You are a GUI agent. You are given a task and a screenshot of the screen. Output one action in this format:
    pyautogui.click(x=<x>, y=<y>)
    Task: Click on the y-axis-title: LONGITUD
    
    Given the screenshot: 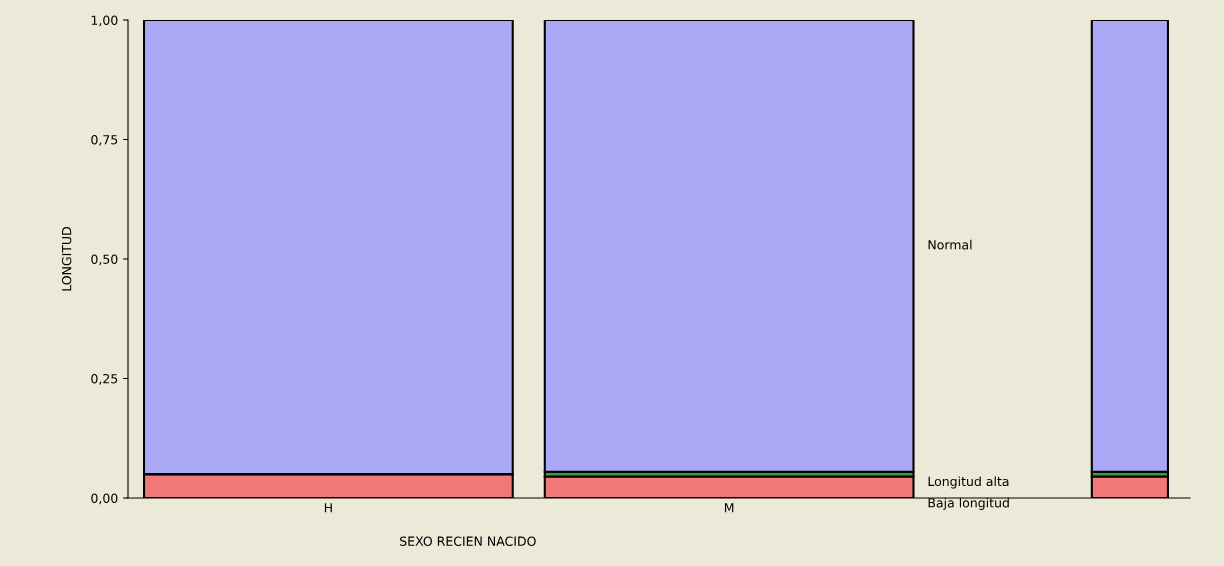 What is the action you would take?
    pyautogui.click(x=66, y=259)
    